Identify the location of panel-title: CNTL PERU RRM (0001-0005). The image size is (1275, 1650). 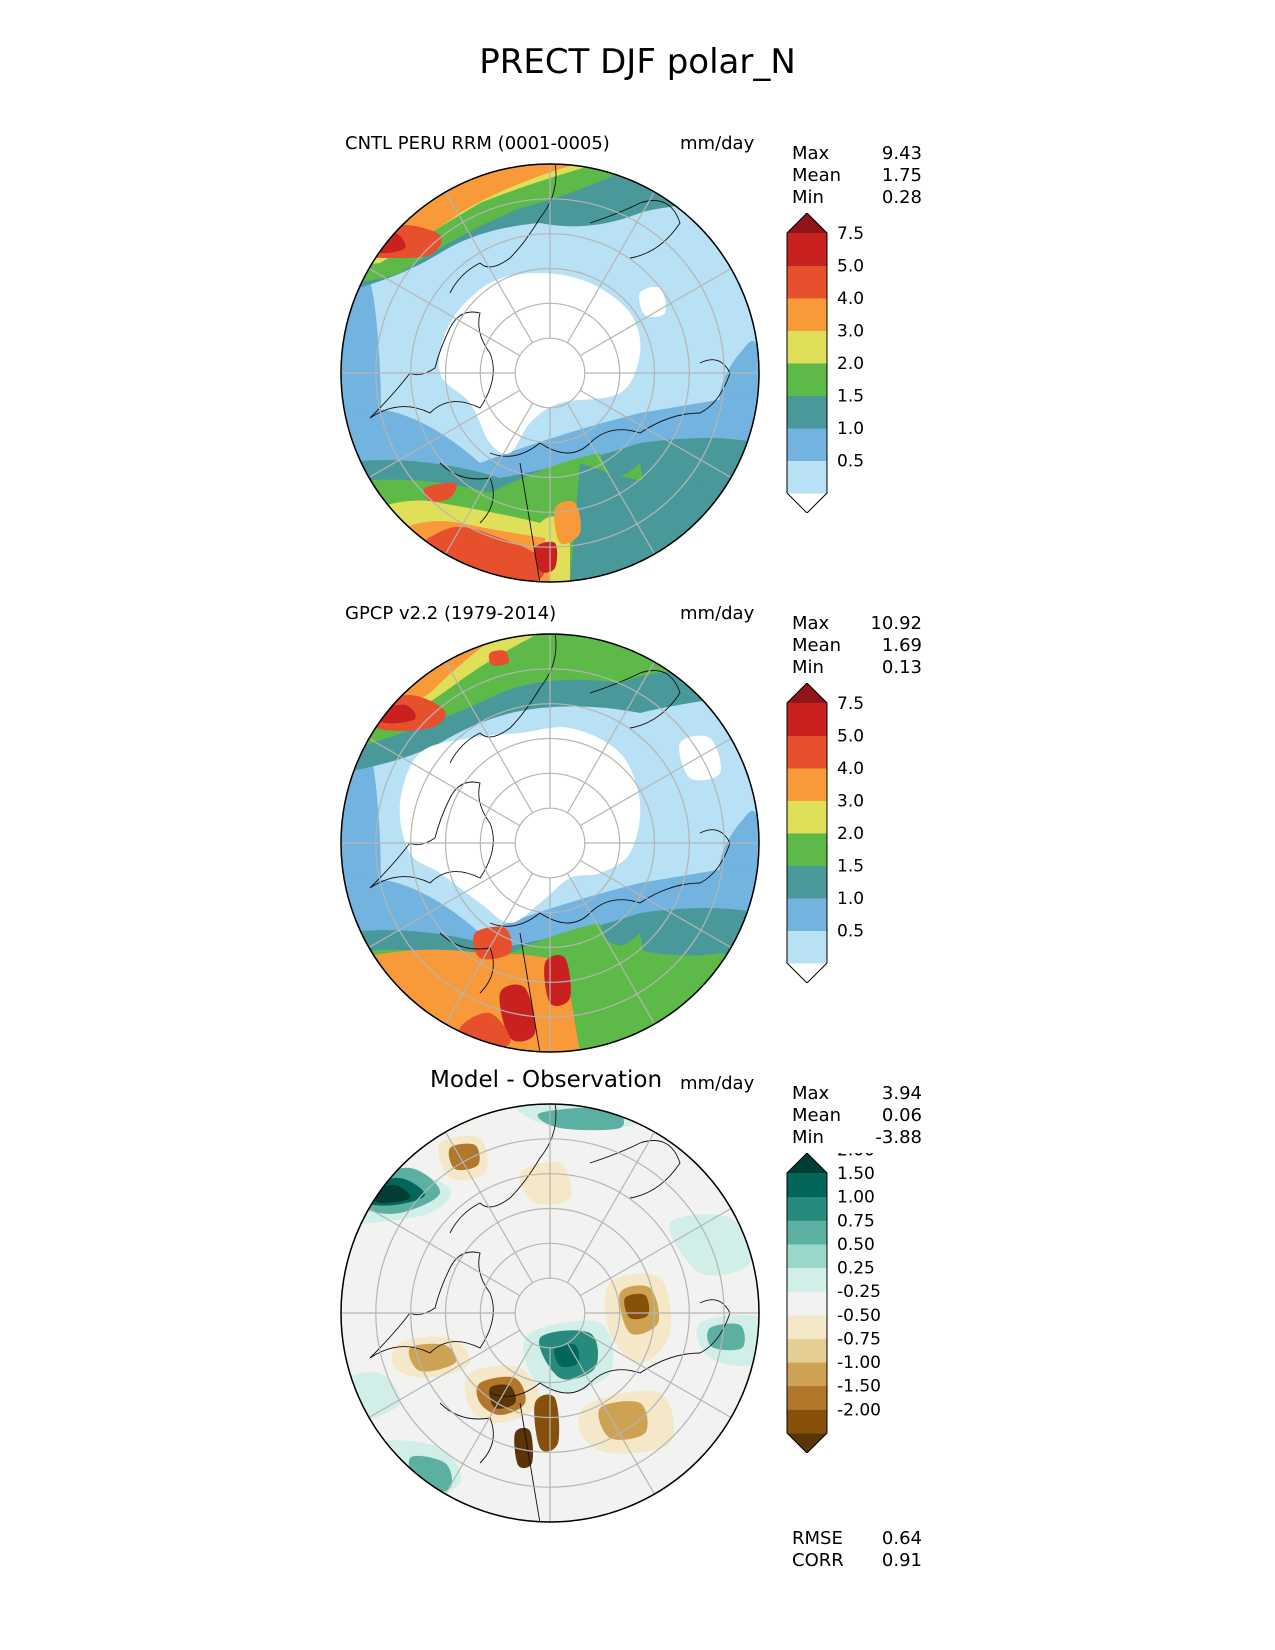
(477, 143).